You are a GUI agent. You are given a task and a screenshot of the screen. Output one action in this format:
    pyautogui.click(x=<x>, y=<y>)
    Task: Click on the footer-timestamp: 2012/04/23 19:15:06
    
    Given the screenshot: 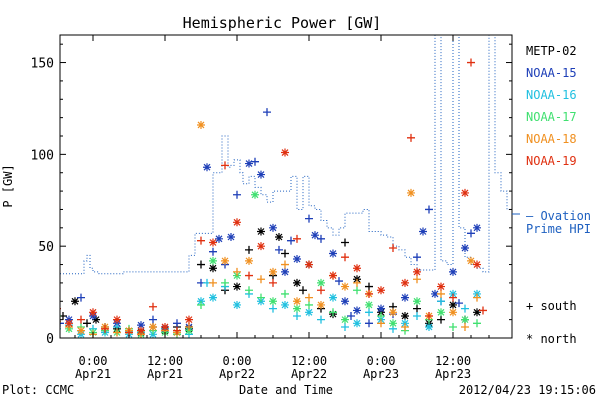 What is the action you would take?
    pyautogui.click(x=527, y=390)
    